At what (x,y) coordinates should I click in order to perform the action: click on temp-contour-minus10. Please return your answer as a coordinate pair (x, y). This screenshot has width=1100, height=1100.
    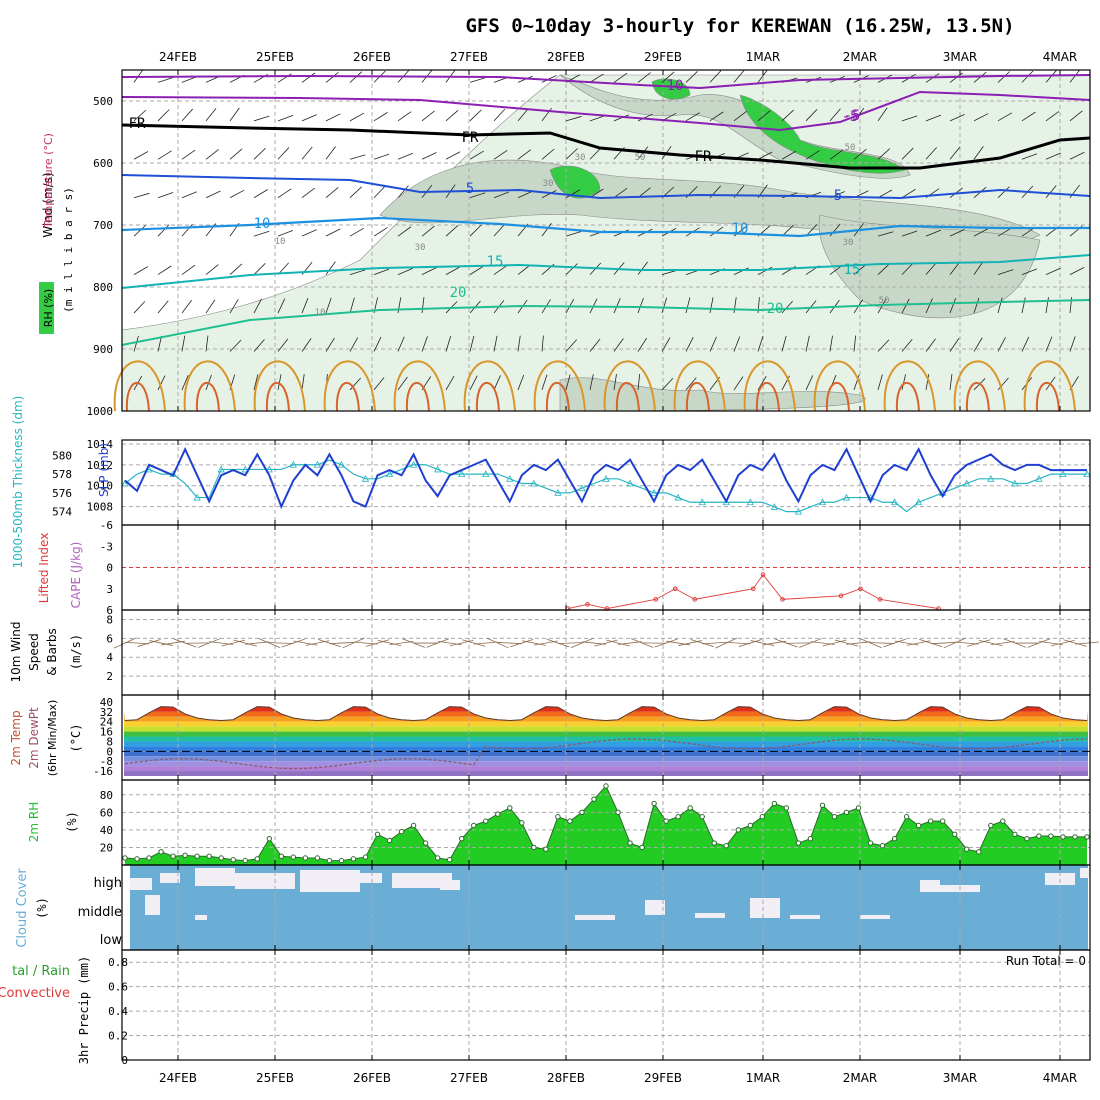
    Looking at the image, I should click on (606, 82).